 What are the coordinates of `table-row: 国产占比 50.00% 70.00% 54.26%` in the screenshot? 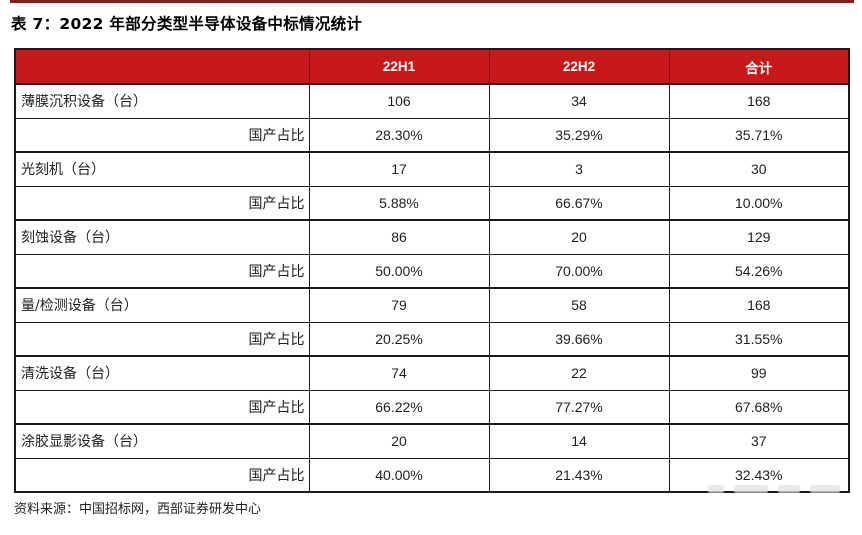 It's located at (432, 271).